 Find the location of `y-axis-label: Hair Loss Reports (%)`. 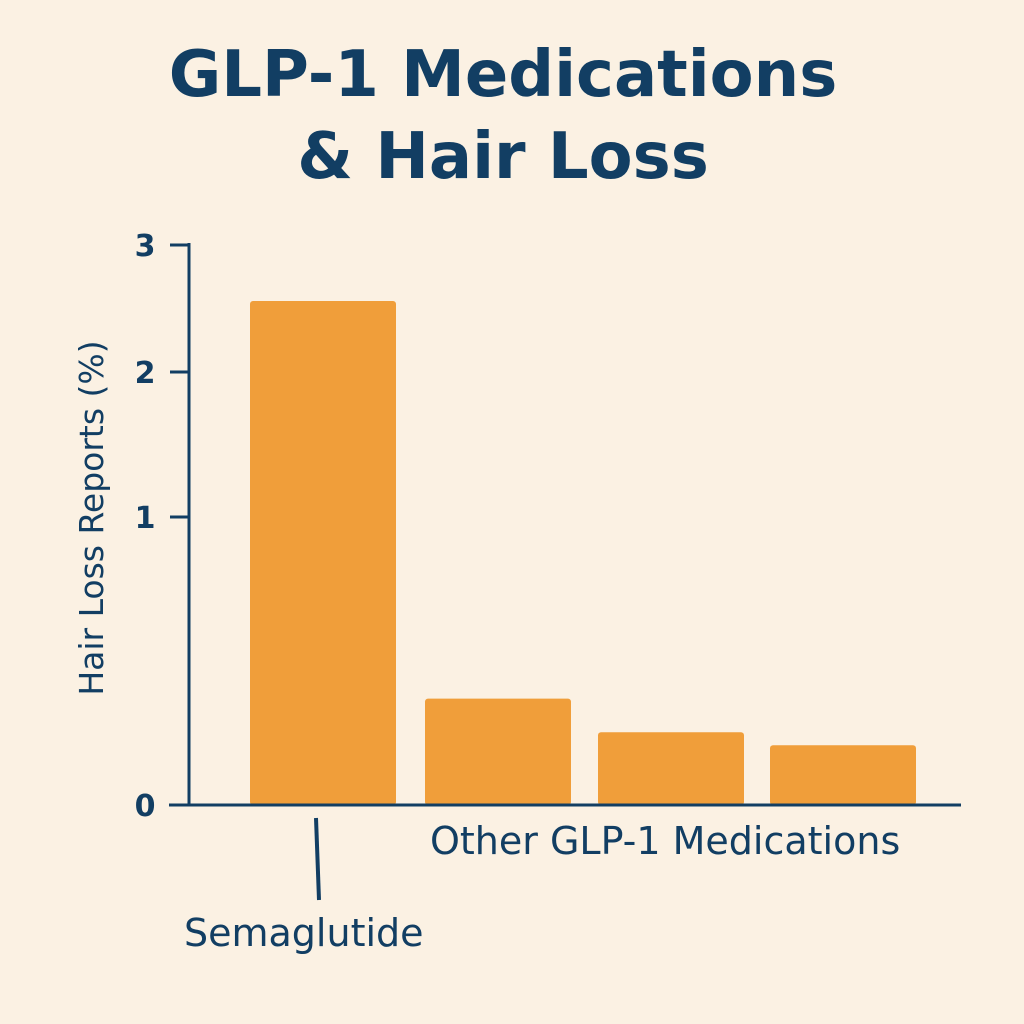

y-axis-label: Hair Loss Reports (%) is located at coordinates (91, 517).